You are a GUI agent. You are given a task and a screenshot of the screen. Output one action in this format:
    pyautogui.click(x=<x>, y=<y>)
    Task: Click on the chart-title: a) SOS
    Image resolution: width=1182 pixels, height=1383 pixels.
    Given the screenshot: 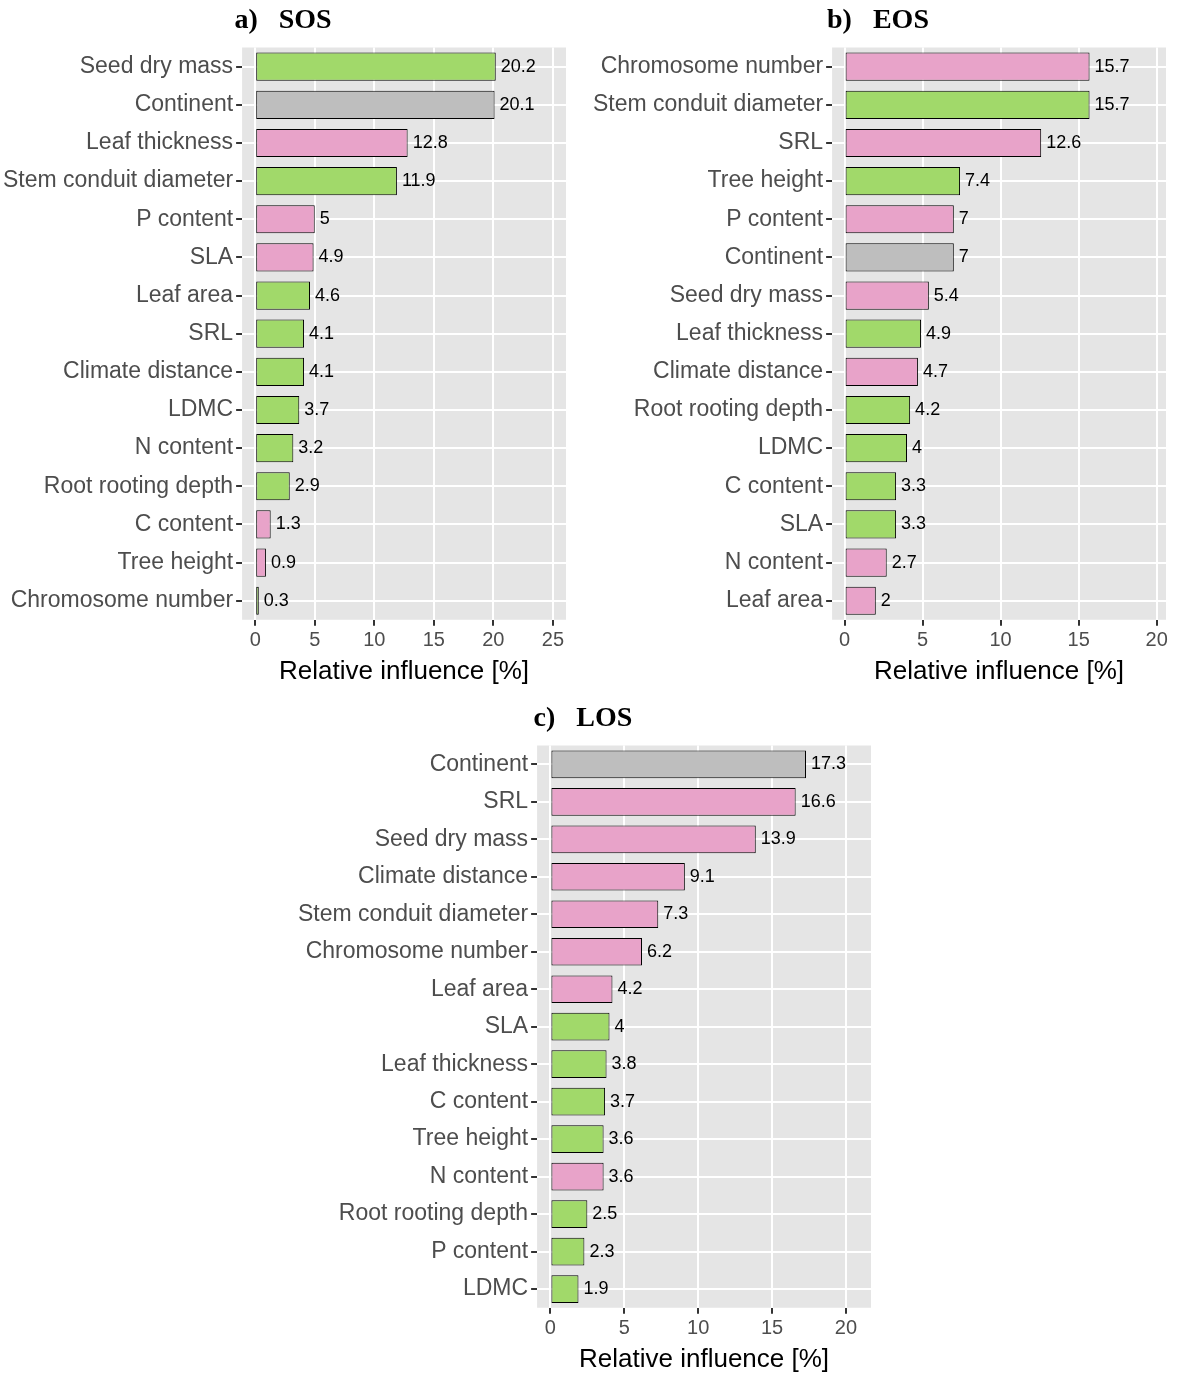 What is the action you would take?
    pyautogui.click(x=283, y=19)
    